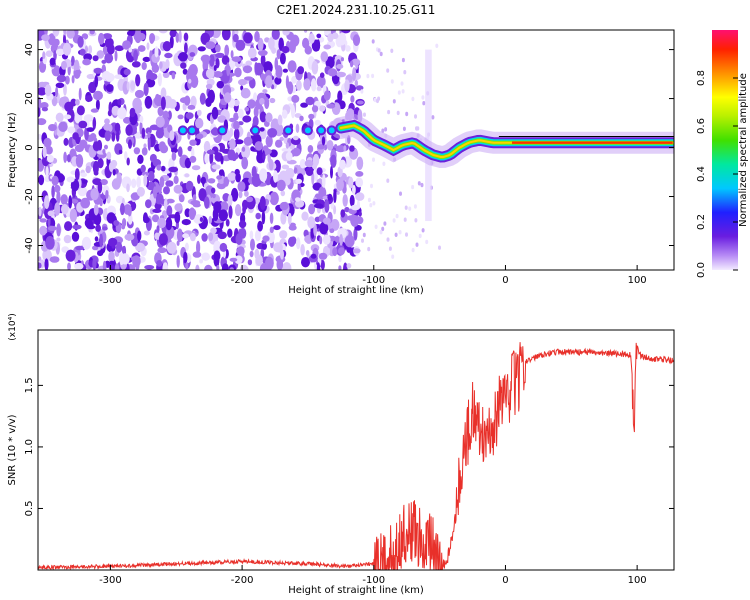  Describe the element at coordinates (110, 280) in the screenshot. I see `spectrogram-x-tick-label: -300` at that location.